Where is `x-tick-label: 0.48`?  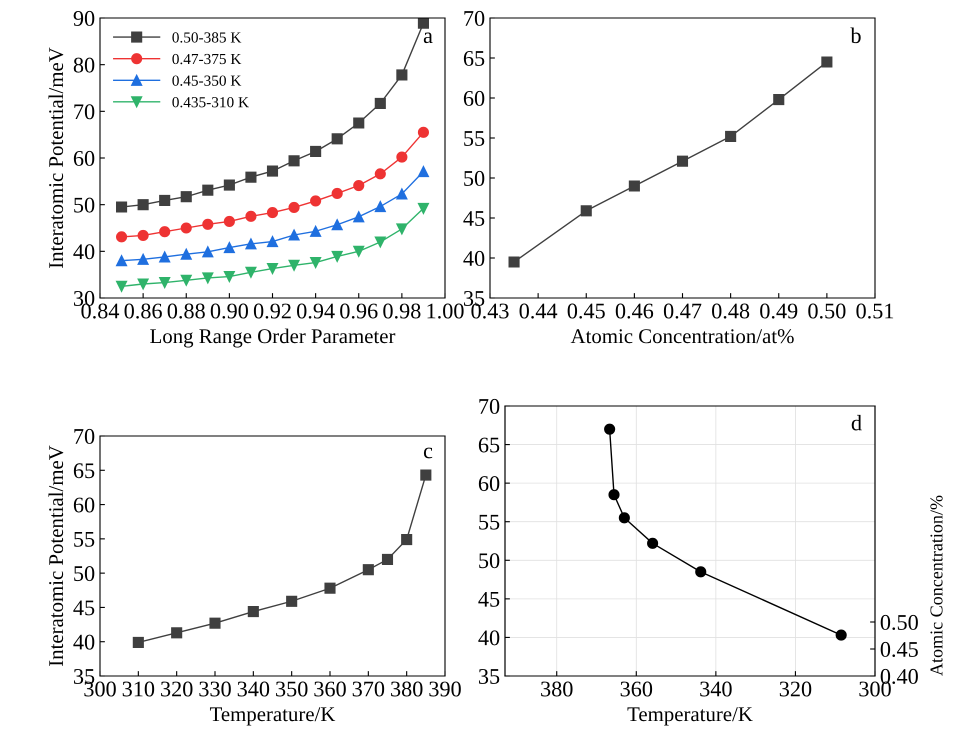
x-tick-label: 0.48 is located at coordinates (731, 311).